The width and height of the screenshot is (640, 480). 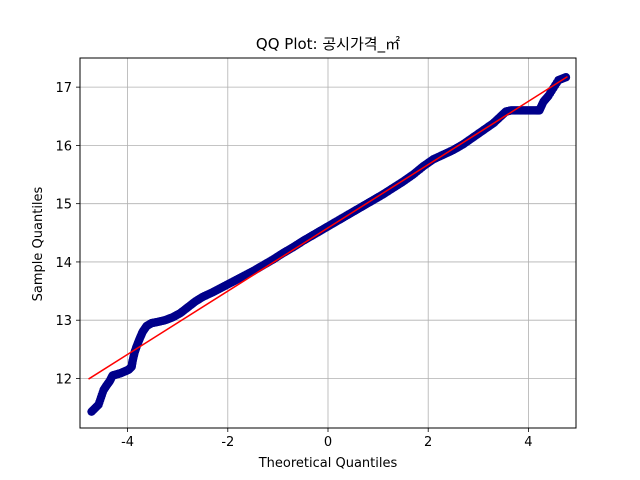 What do you see at coordinates (428, 442) in the screenshot?
I see `x-tick-label: 2` at bounding box center [428, 442].